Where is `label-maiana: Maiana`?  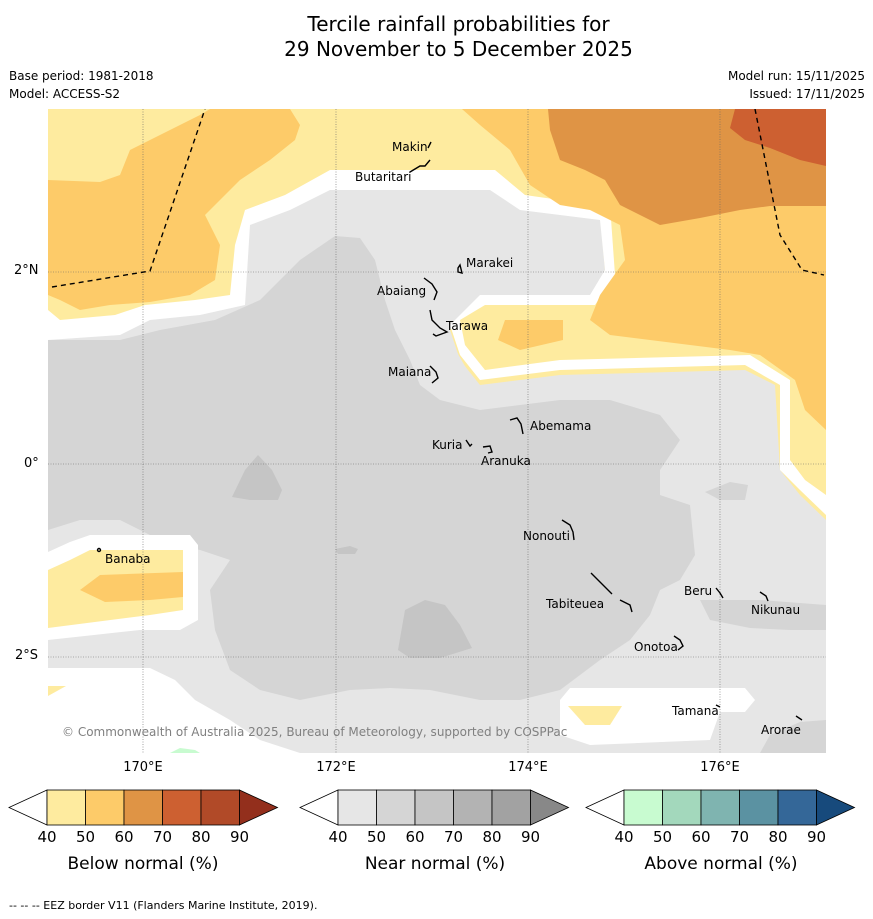 label-maiana: Maiana is located at coordinates (409, 372).